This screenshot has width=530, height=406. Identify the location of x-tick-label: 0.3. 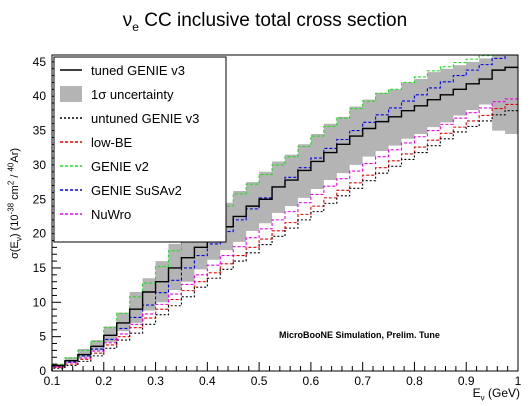
(155, 381).